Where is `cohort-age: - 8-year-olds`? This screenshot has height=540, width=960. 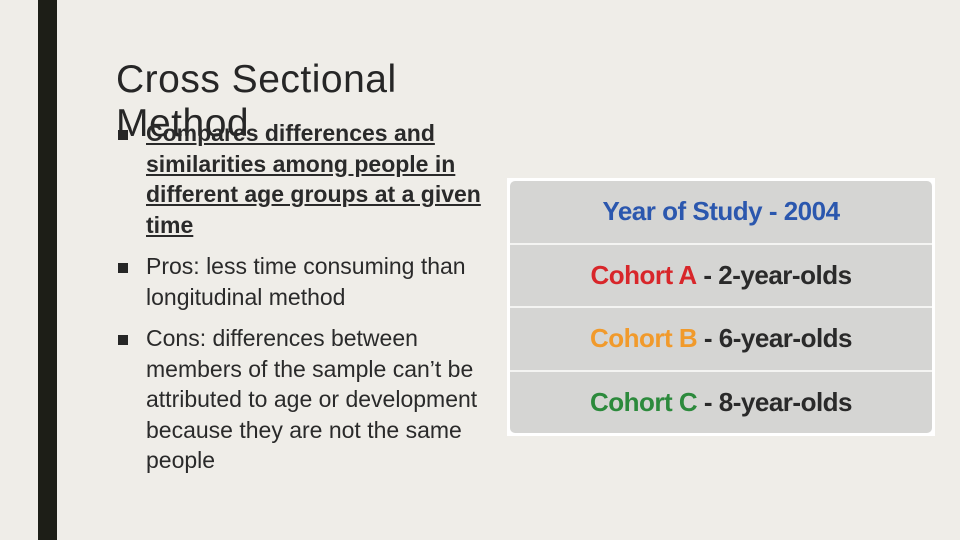
cohort-age: - 8-year-olds is located at coordinates (775, 401).